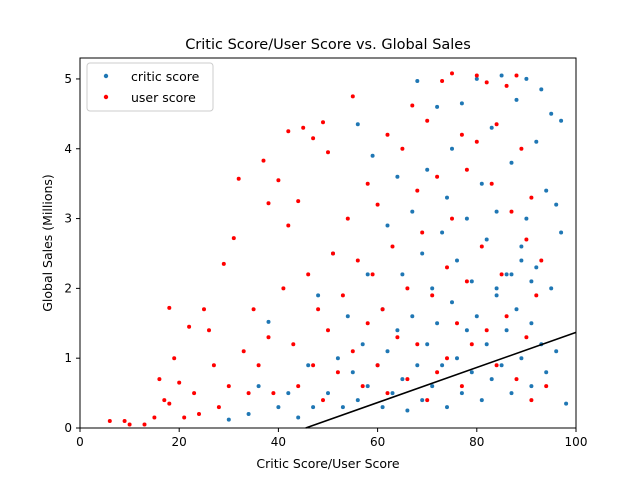 The width and height of the screenshot is (640, 480). I want to click on y-tick-label: 4, so click(68, 149).